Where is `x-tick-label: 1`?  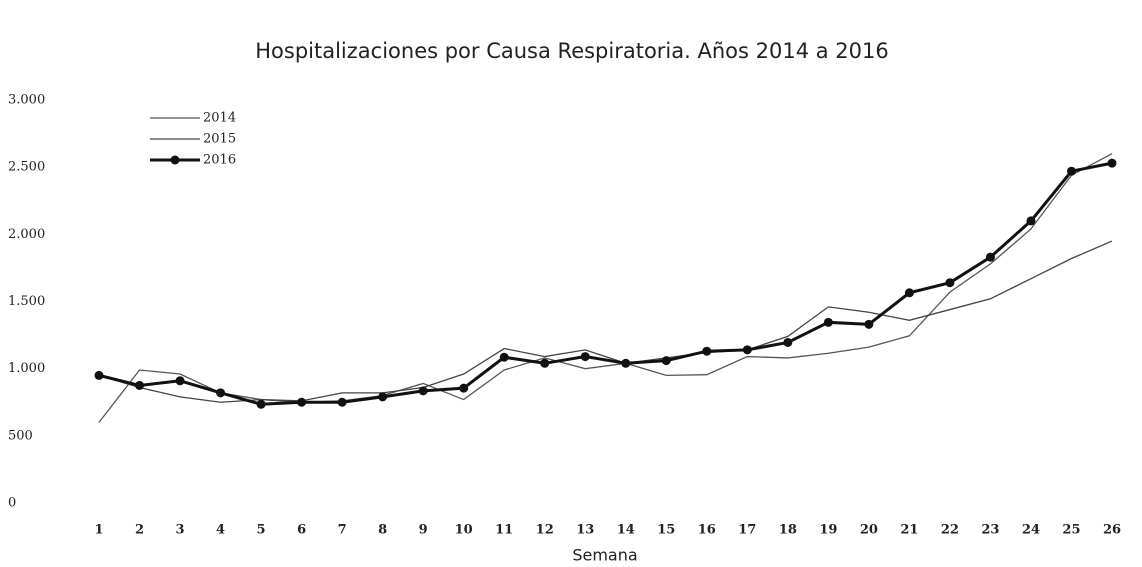
x-tick-label: 1 is located at coordinates (98, 530).